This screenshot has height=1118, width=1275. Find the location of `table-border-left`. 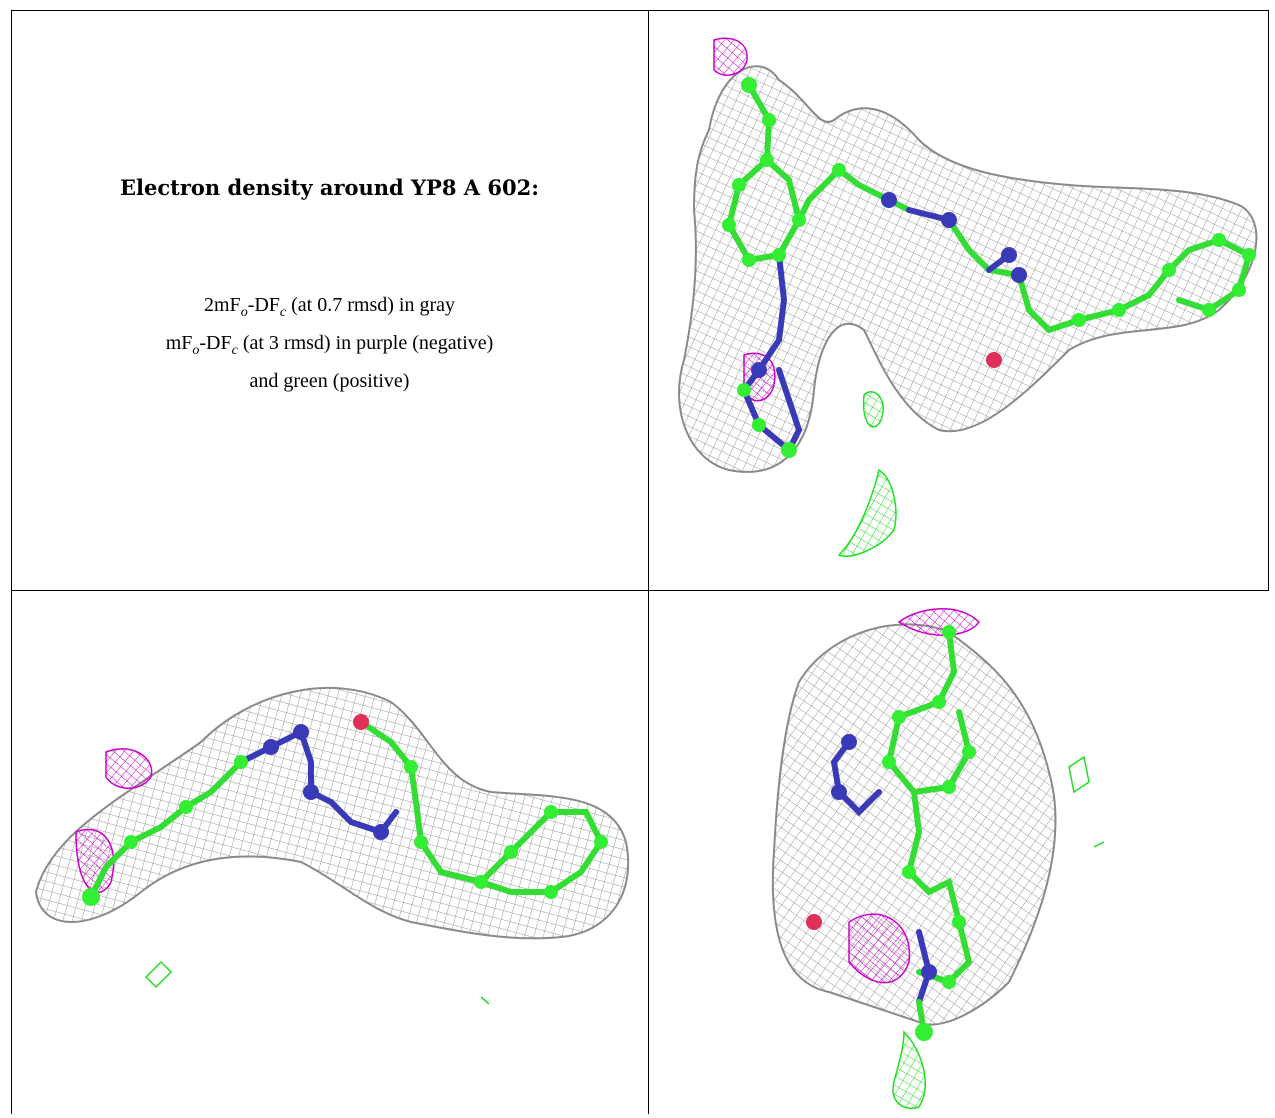

table-border-left is located at coordinates (11, 562).